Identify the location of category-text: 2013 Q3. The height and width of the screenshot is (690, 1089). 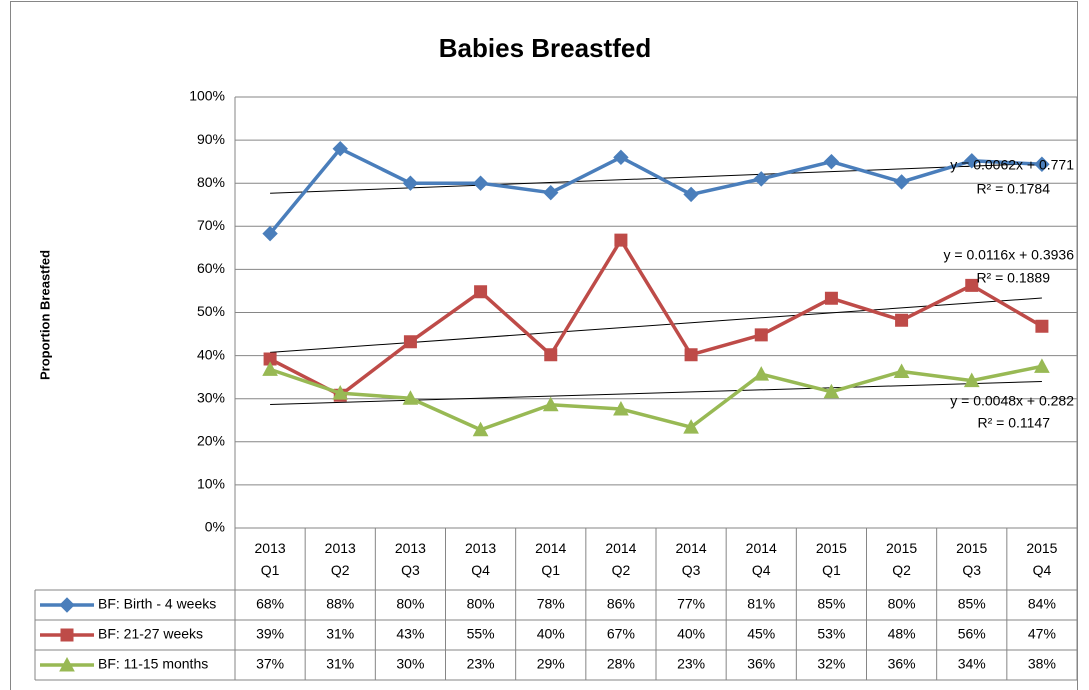
(410, 559).